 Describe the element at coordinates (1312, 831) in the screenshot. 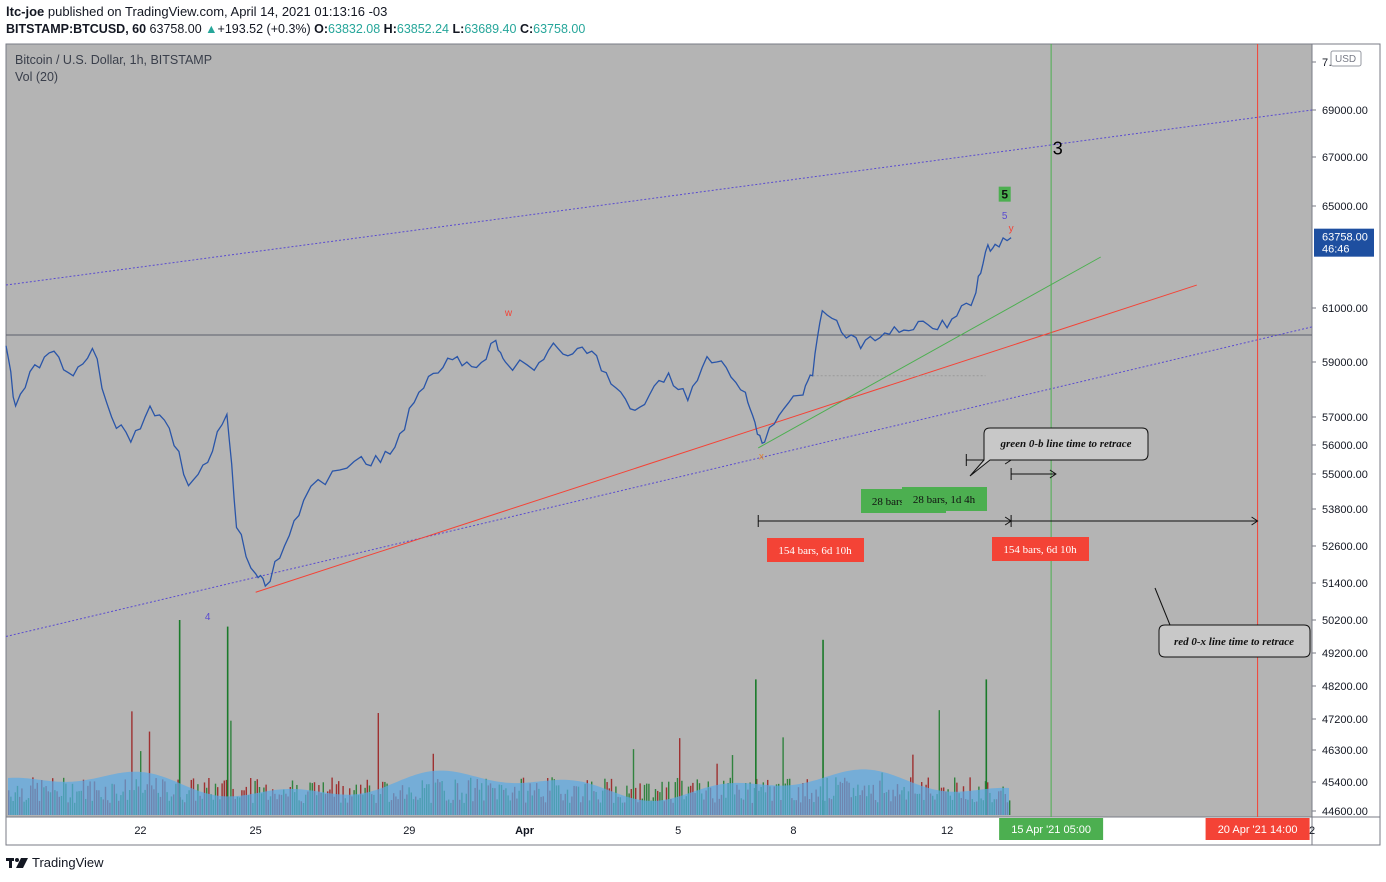

I see `x-tick-label: 2` at that location.